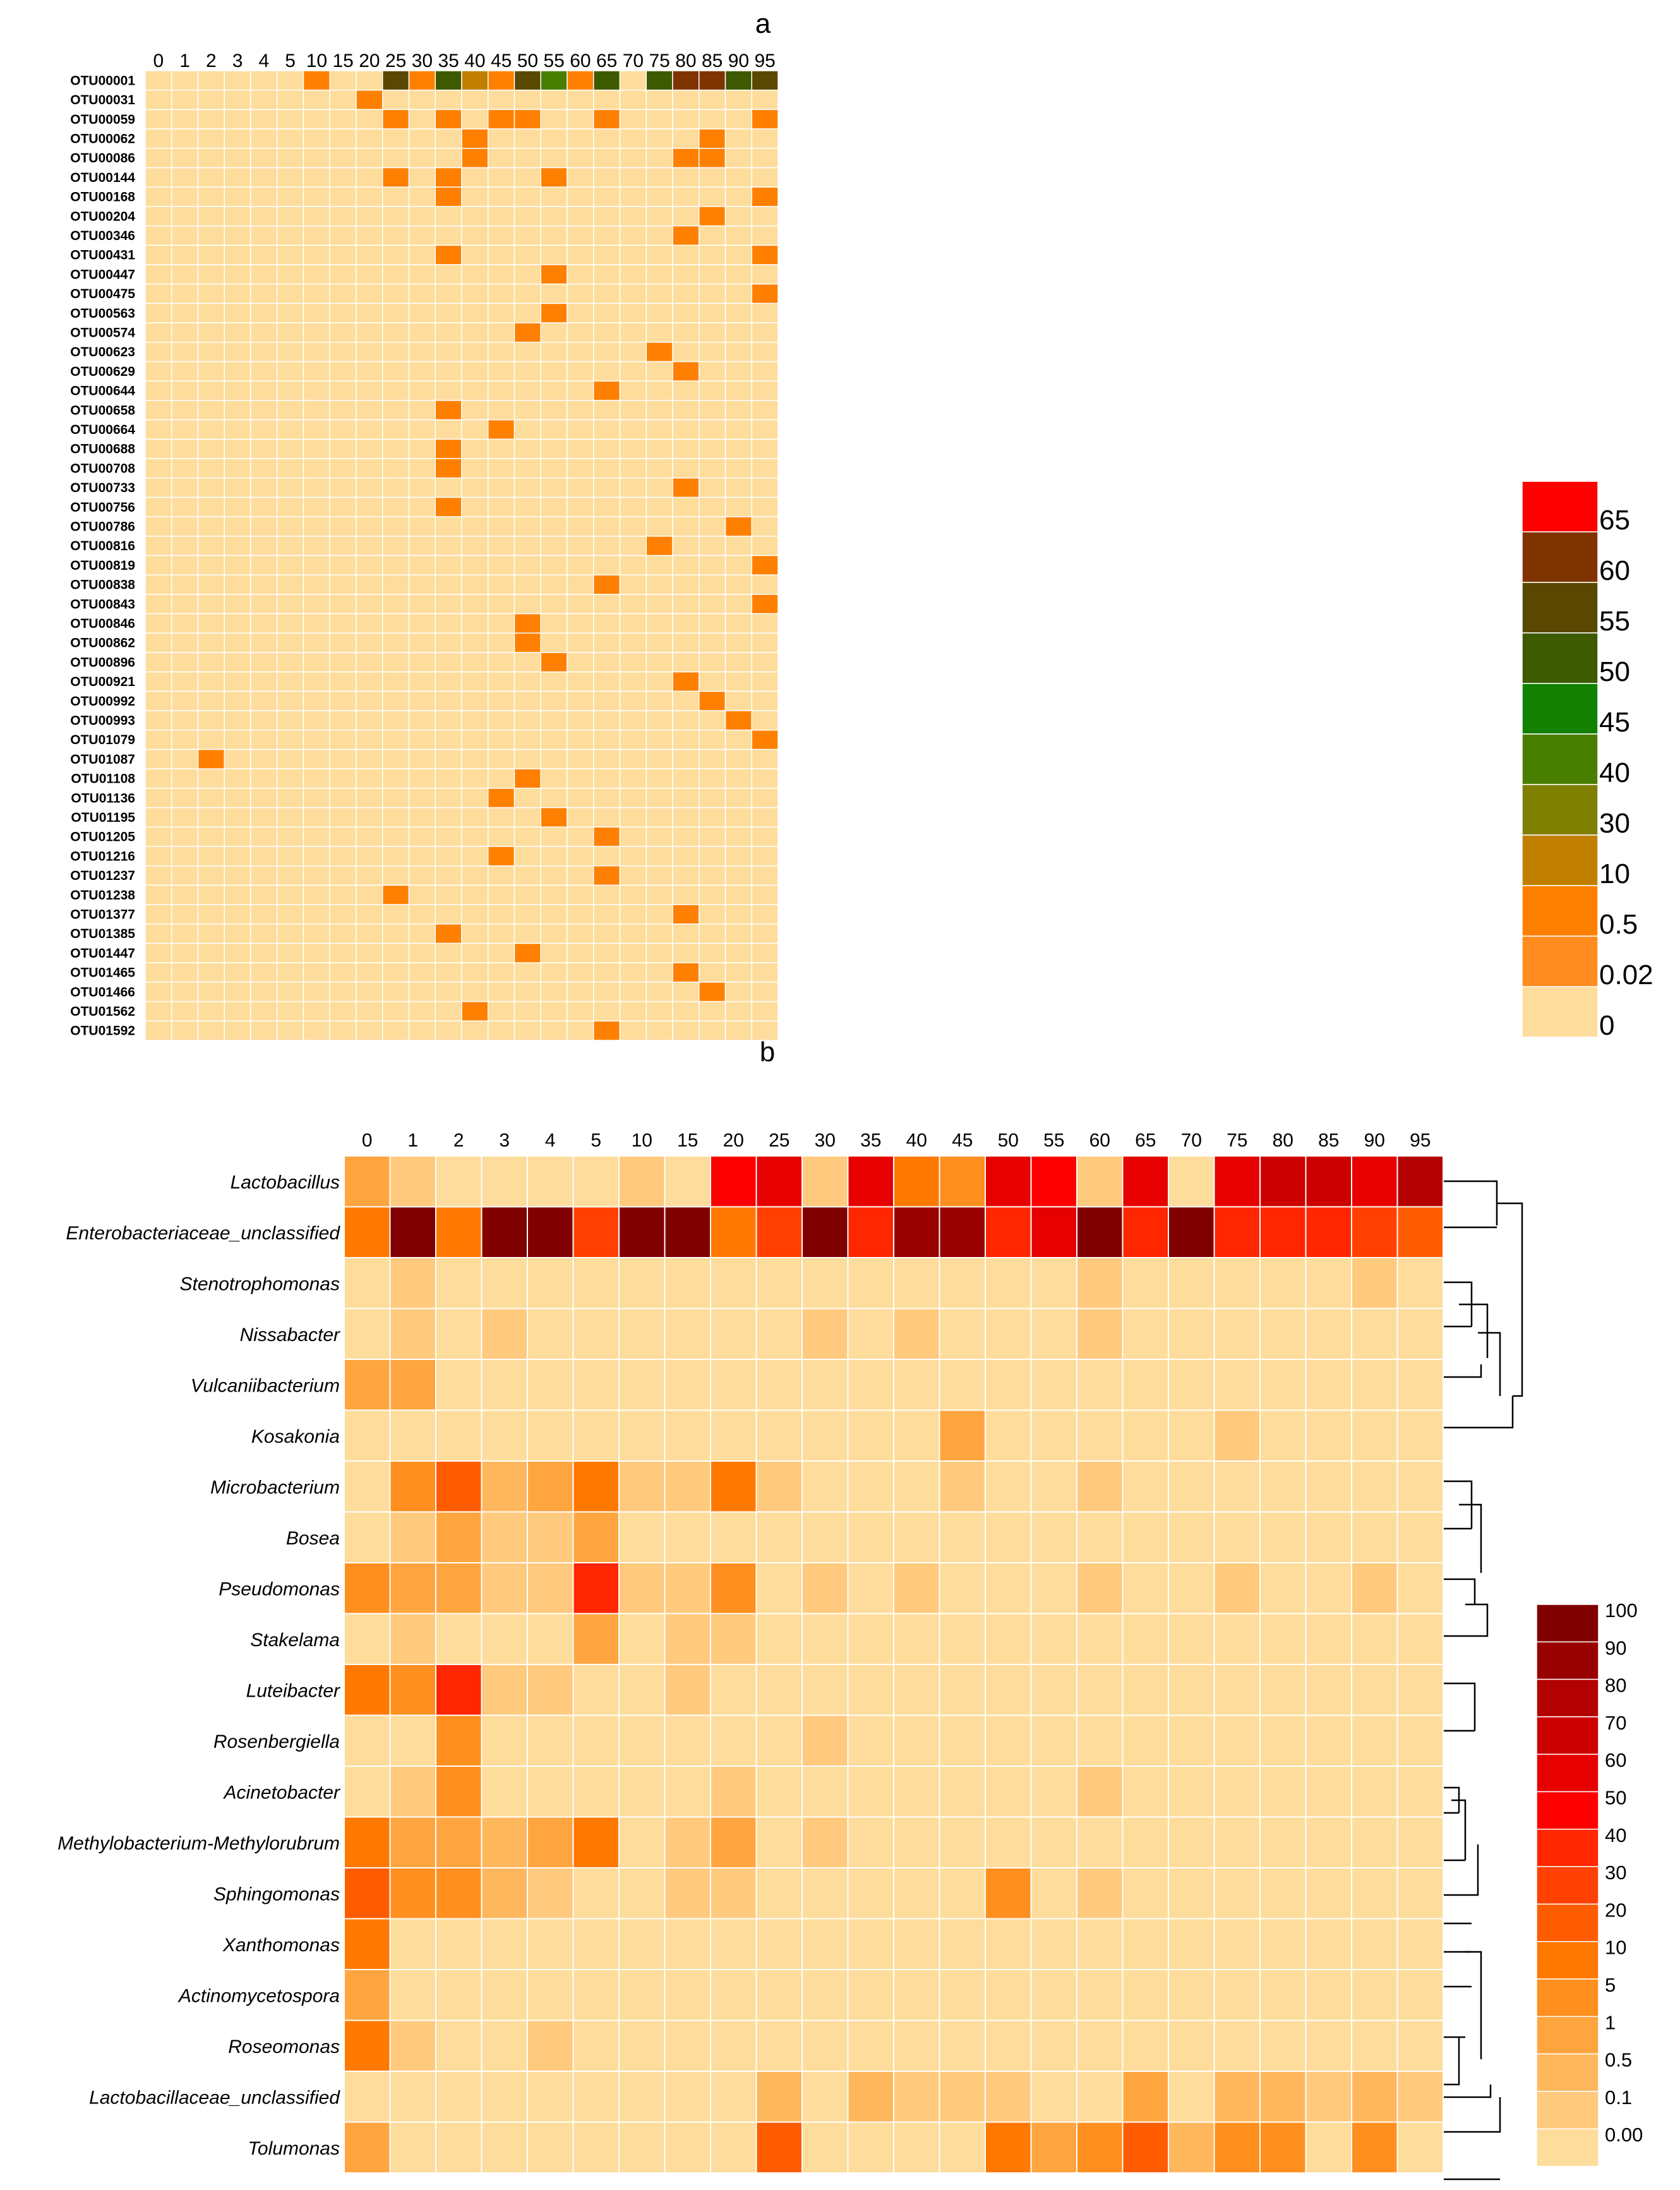 The image size is (1680, 2190). I want to click on heatmap-a-legend-label: 0.5, so click(1618, 924).